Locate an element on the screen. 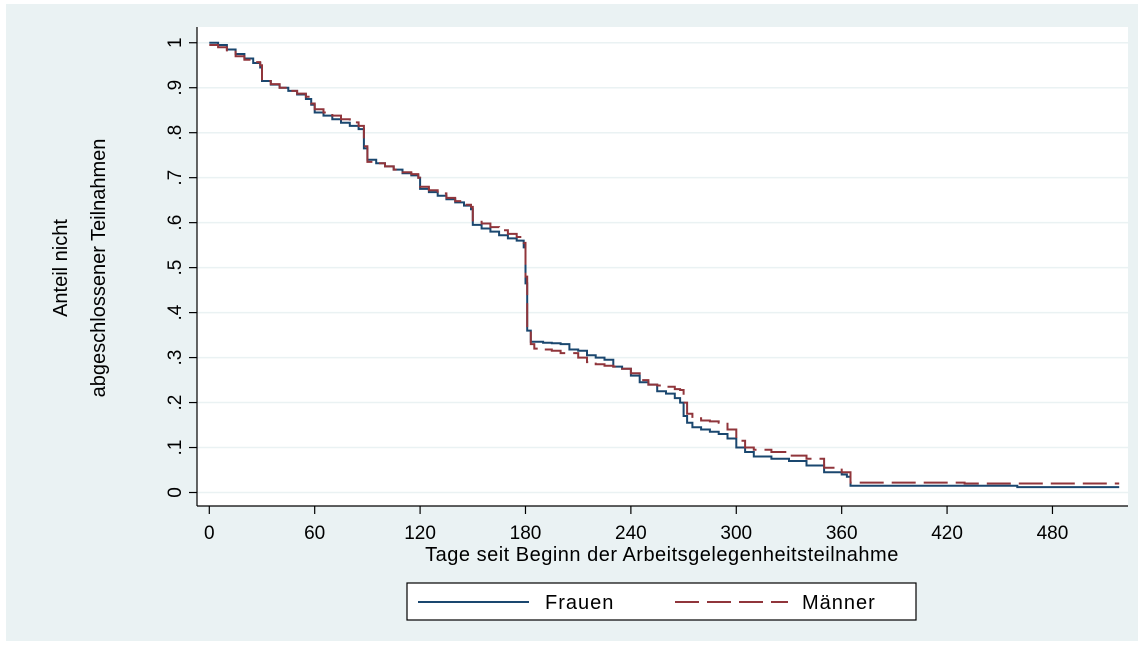 The height and width of the screenshot is (651, 1144). x-axis-ticks: 0 60 120 180 240 300 360 420 480 is located at coordinates (636, 525).